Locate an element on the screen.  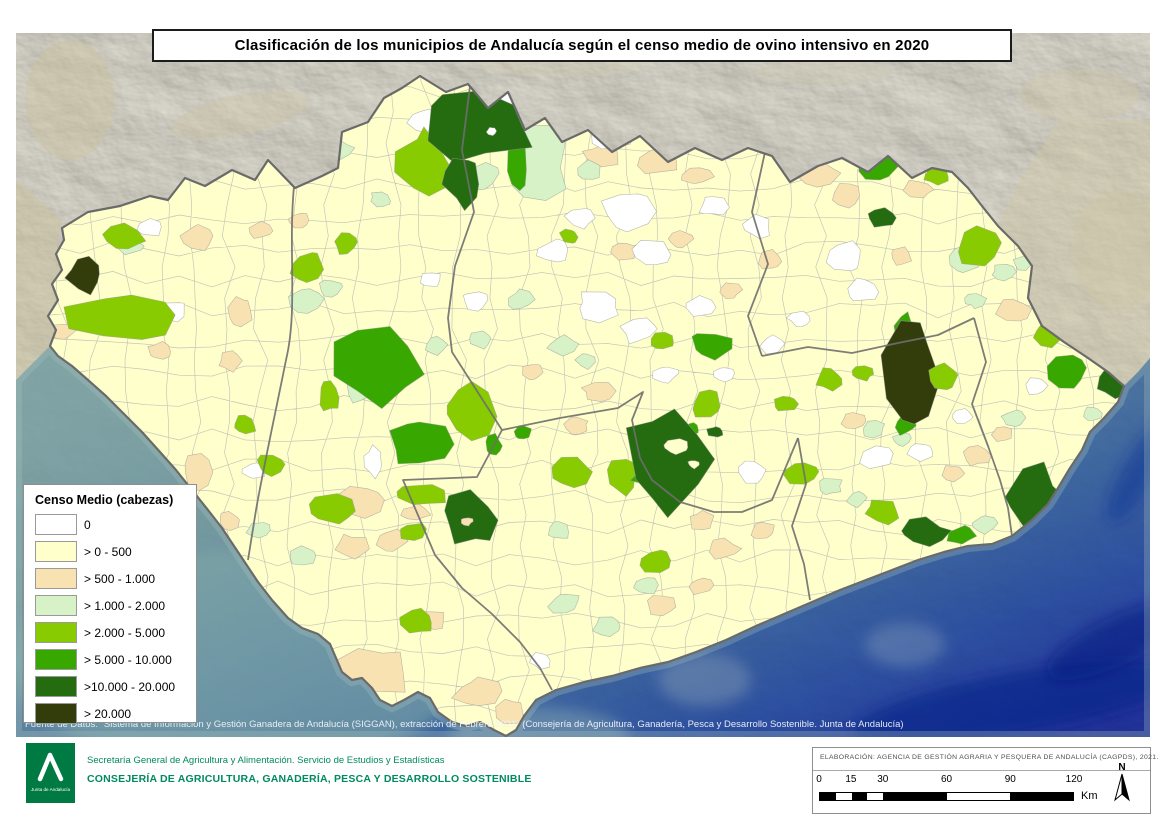
scale-tick-label: 30 is located at coordinates (883, 779).